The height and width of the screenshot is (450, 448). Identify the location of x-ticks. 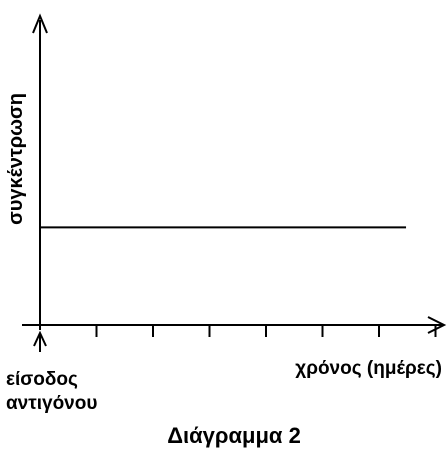
(266, 331).